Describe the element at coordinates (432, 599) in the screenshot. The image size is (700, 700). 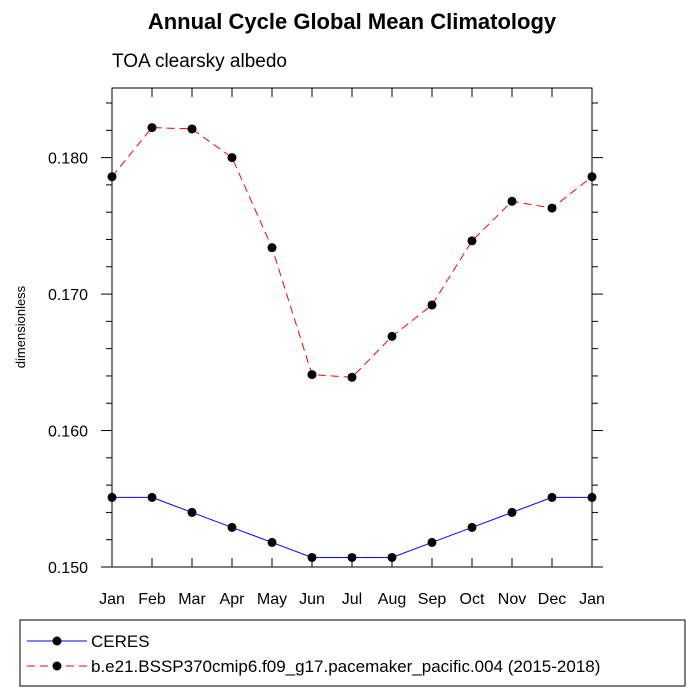
I see `x-tick-label: Sep` at that location.